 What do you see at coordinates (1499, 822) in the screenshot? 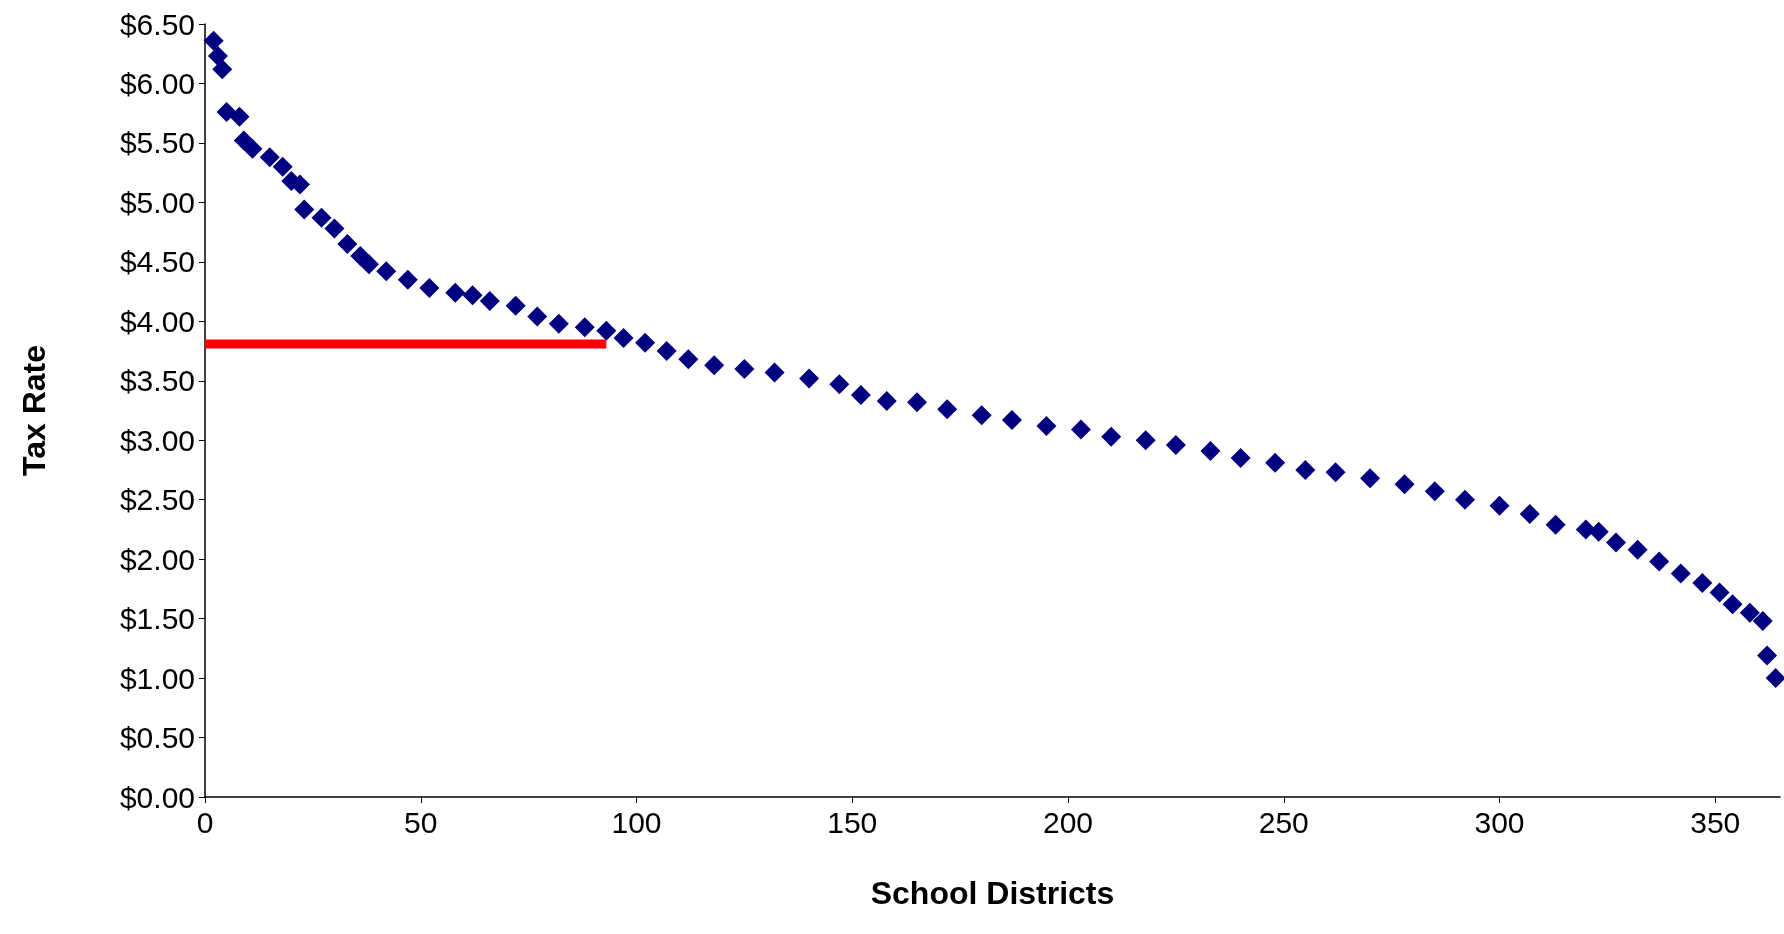
I see `x-tick-label: 300` at bounding box center [1499, 822].